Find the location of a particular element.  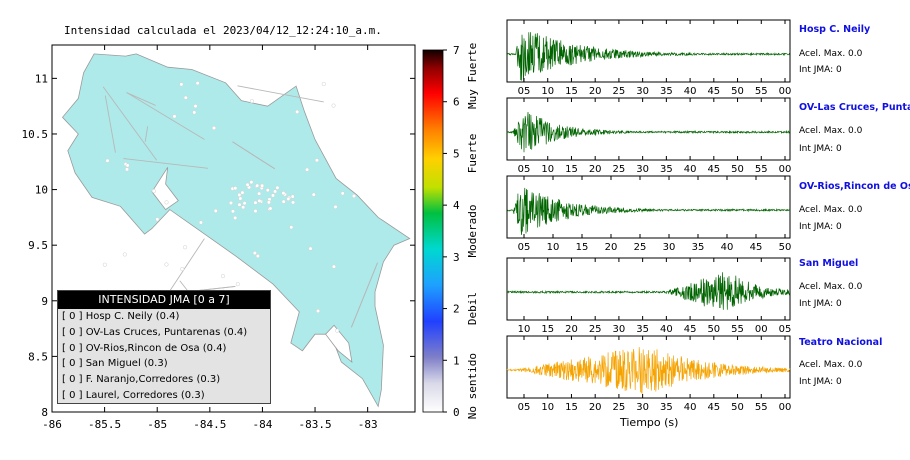

legend-row-4: [ 0 ] San Miguel (0.3) is located at coordinates (115, 364).